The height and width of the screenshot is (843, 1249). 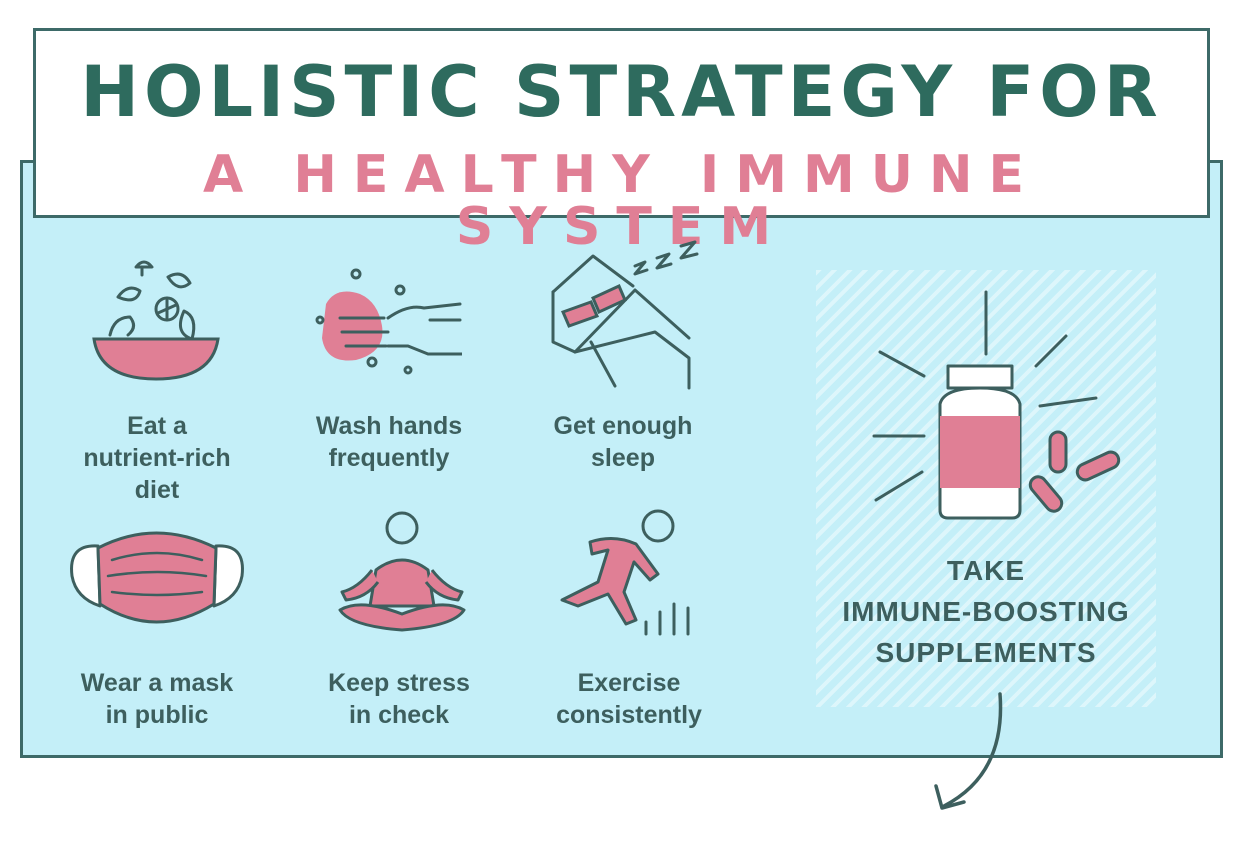 What do you see at coordinates (388, 321) in the screenshot?
I see `washing-hands-icon` at bounding box center [388, 321].